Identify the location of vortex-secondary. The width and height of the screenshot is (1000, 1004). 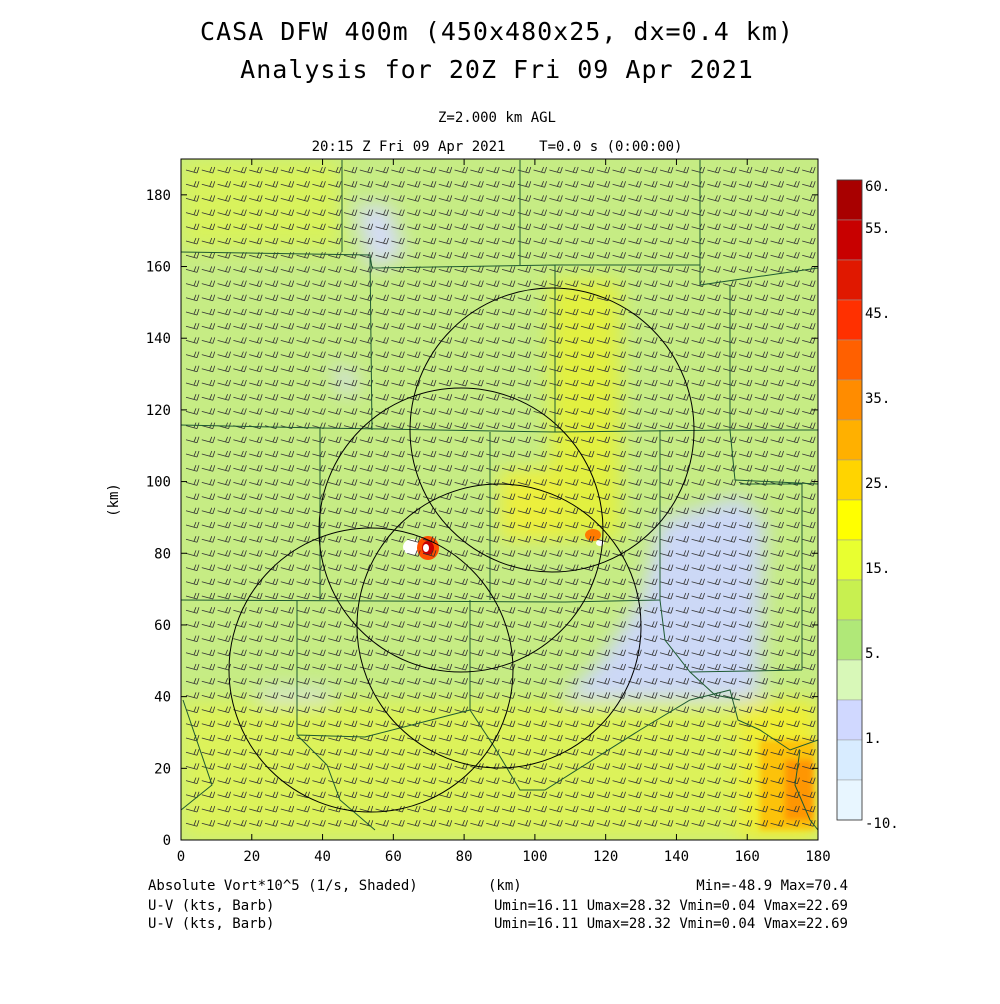
(593, 535).